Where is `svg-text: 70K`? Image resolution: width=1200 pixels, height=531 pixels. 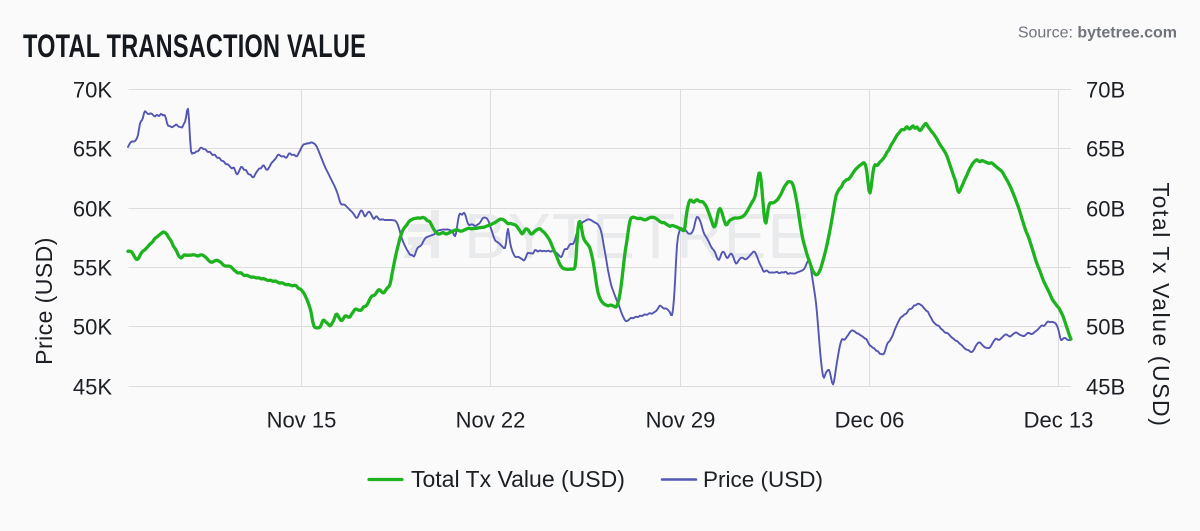
svg-text: 70K is located at coordinates (92, 90).